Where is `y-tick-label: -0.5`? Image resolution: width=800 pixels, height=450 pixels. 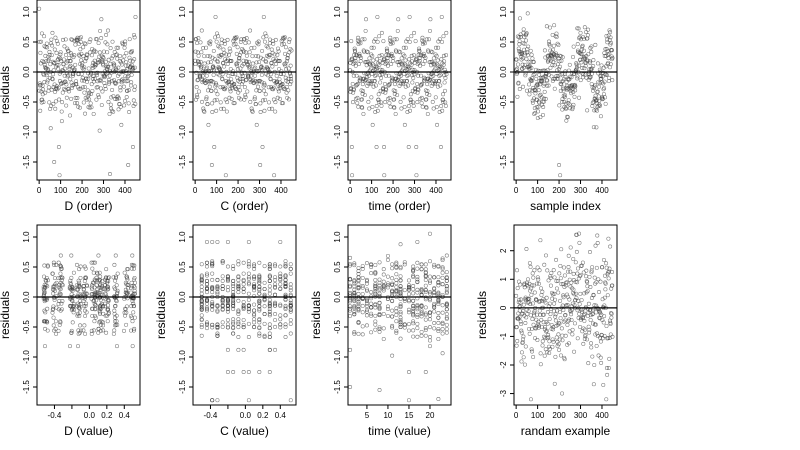
y-tick-label: -0.5 is located at coordinates (26, 102).